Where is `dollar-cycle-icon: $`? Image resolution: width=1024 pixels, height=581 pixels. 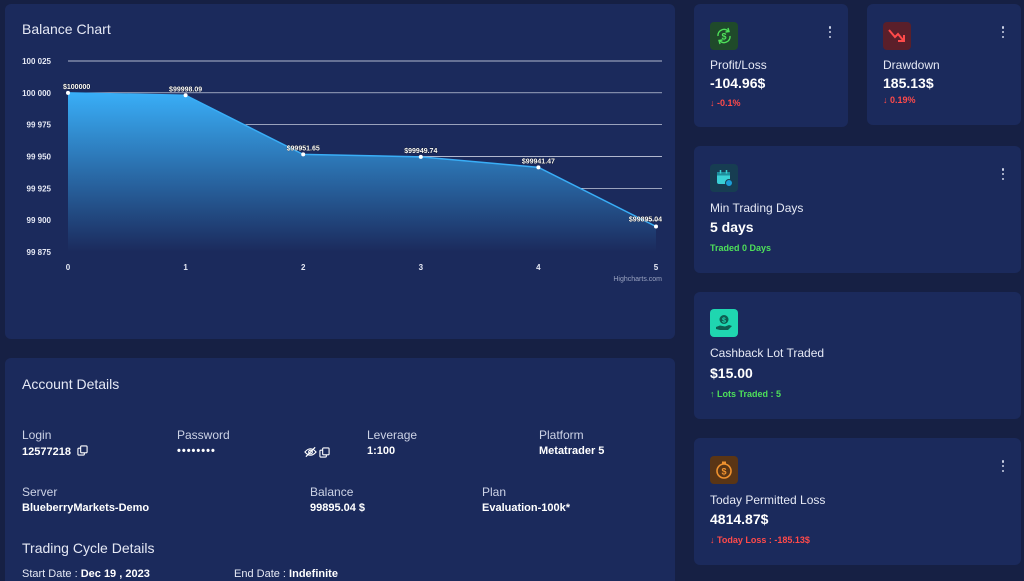
dollar-cycle-icon: $ is located at coordinates (724, 36).